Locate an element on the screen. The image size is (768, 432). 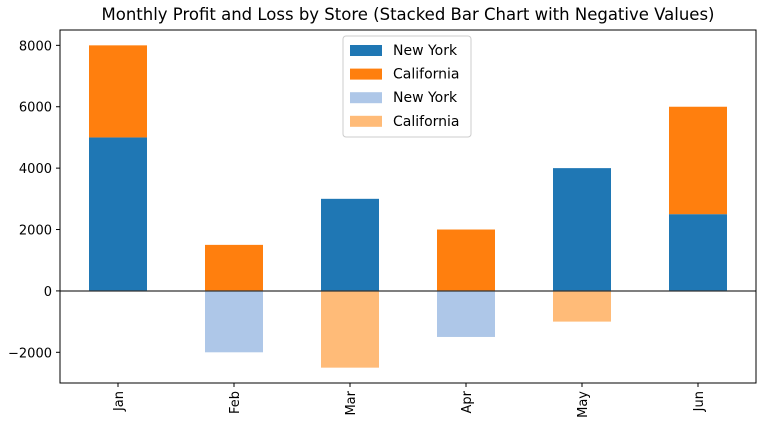
x-tick-label-jan: Jan is located at coordinates (119, 401).